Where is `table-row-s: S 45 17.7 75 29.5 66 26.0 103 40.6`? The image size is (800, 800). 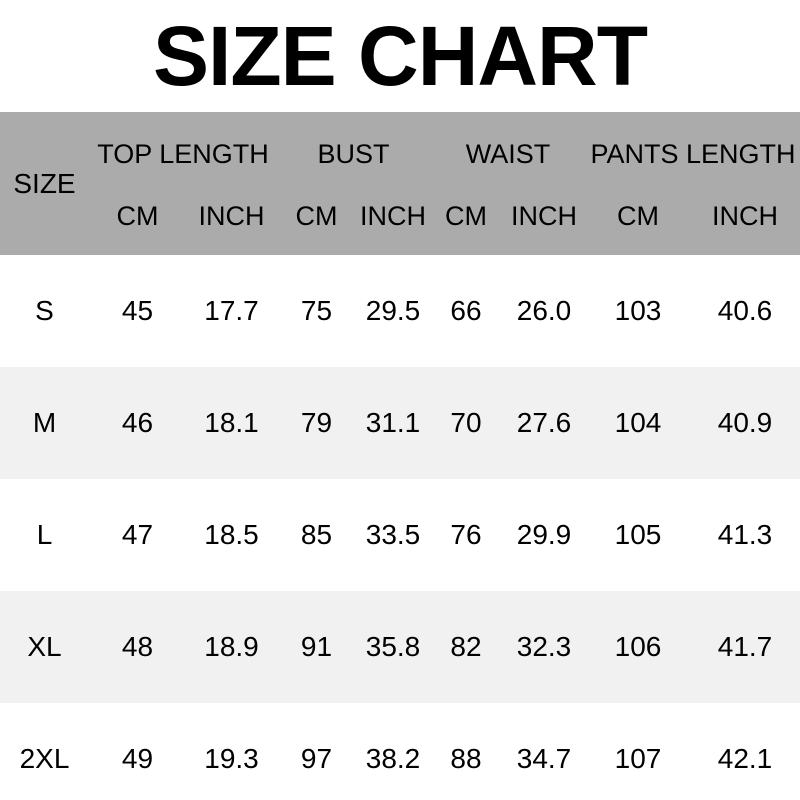
table-row-s: S 45 17.7 75 29.5 66 26.0 103 40.6 is located at coordinates (400, 311).